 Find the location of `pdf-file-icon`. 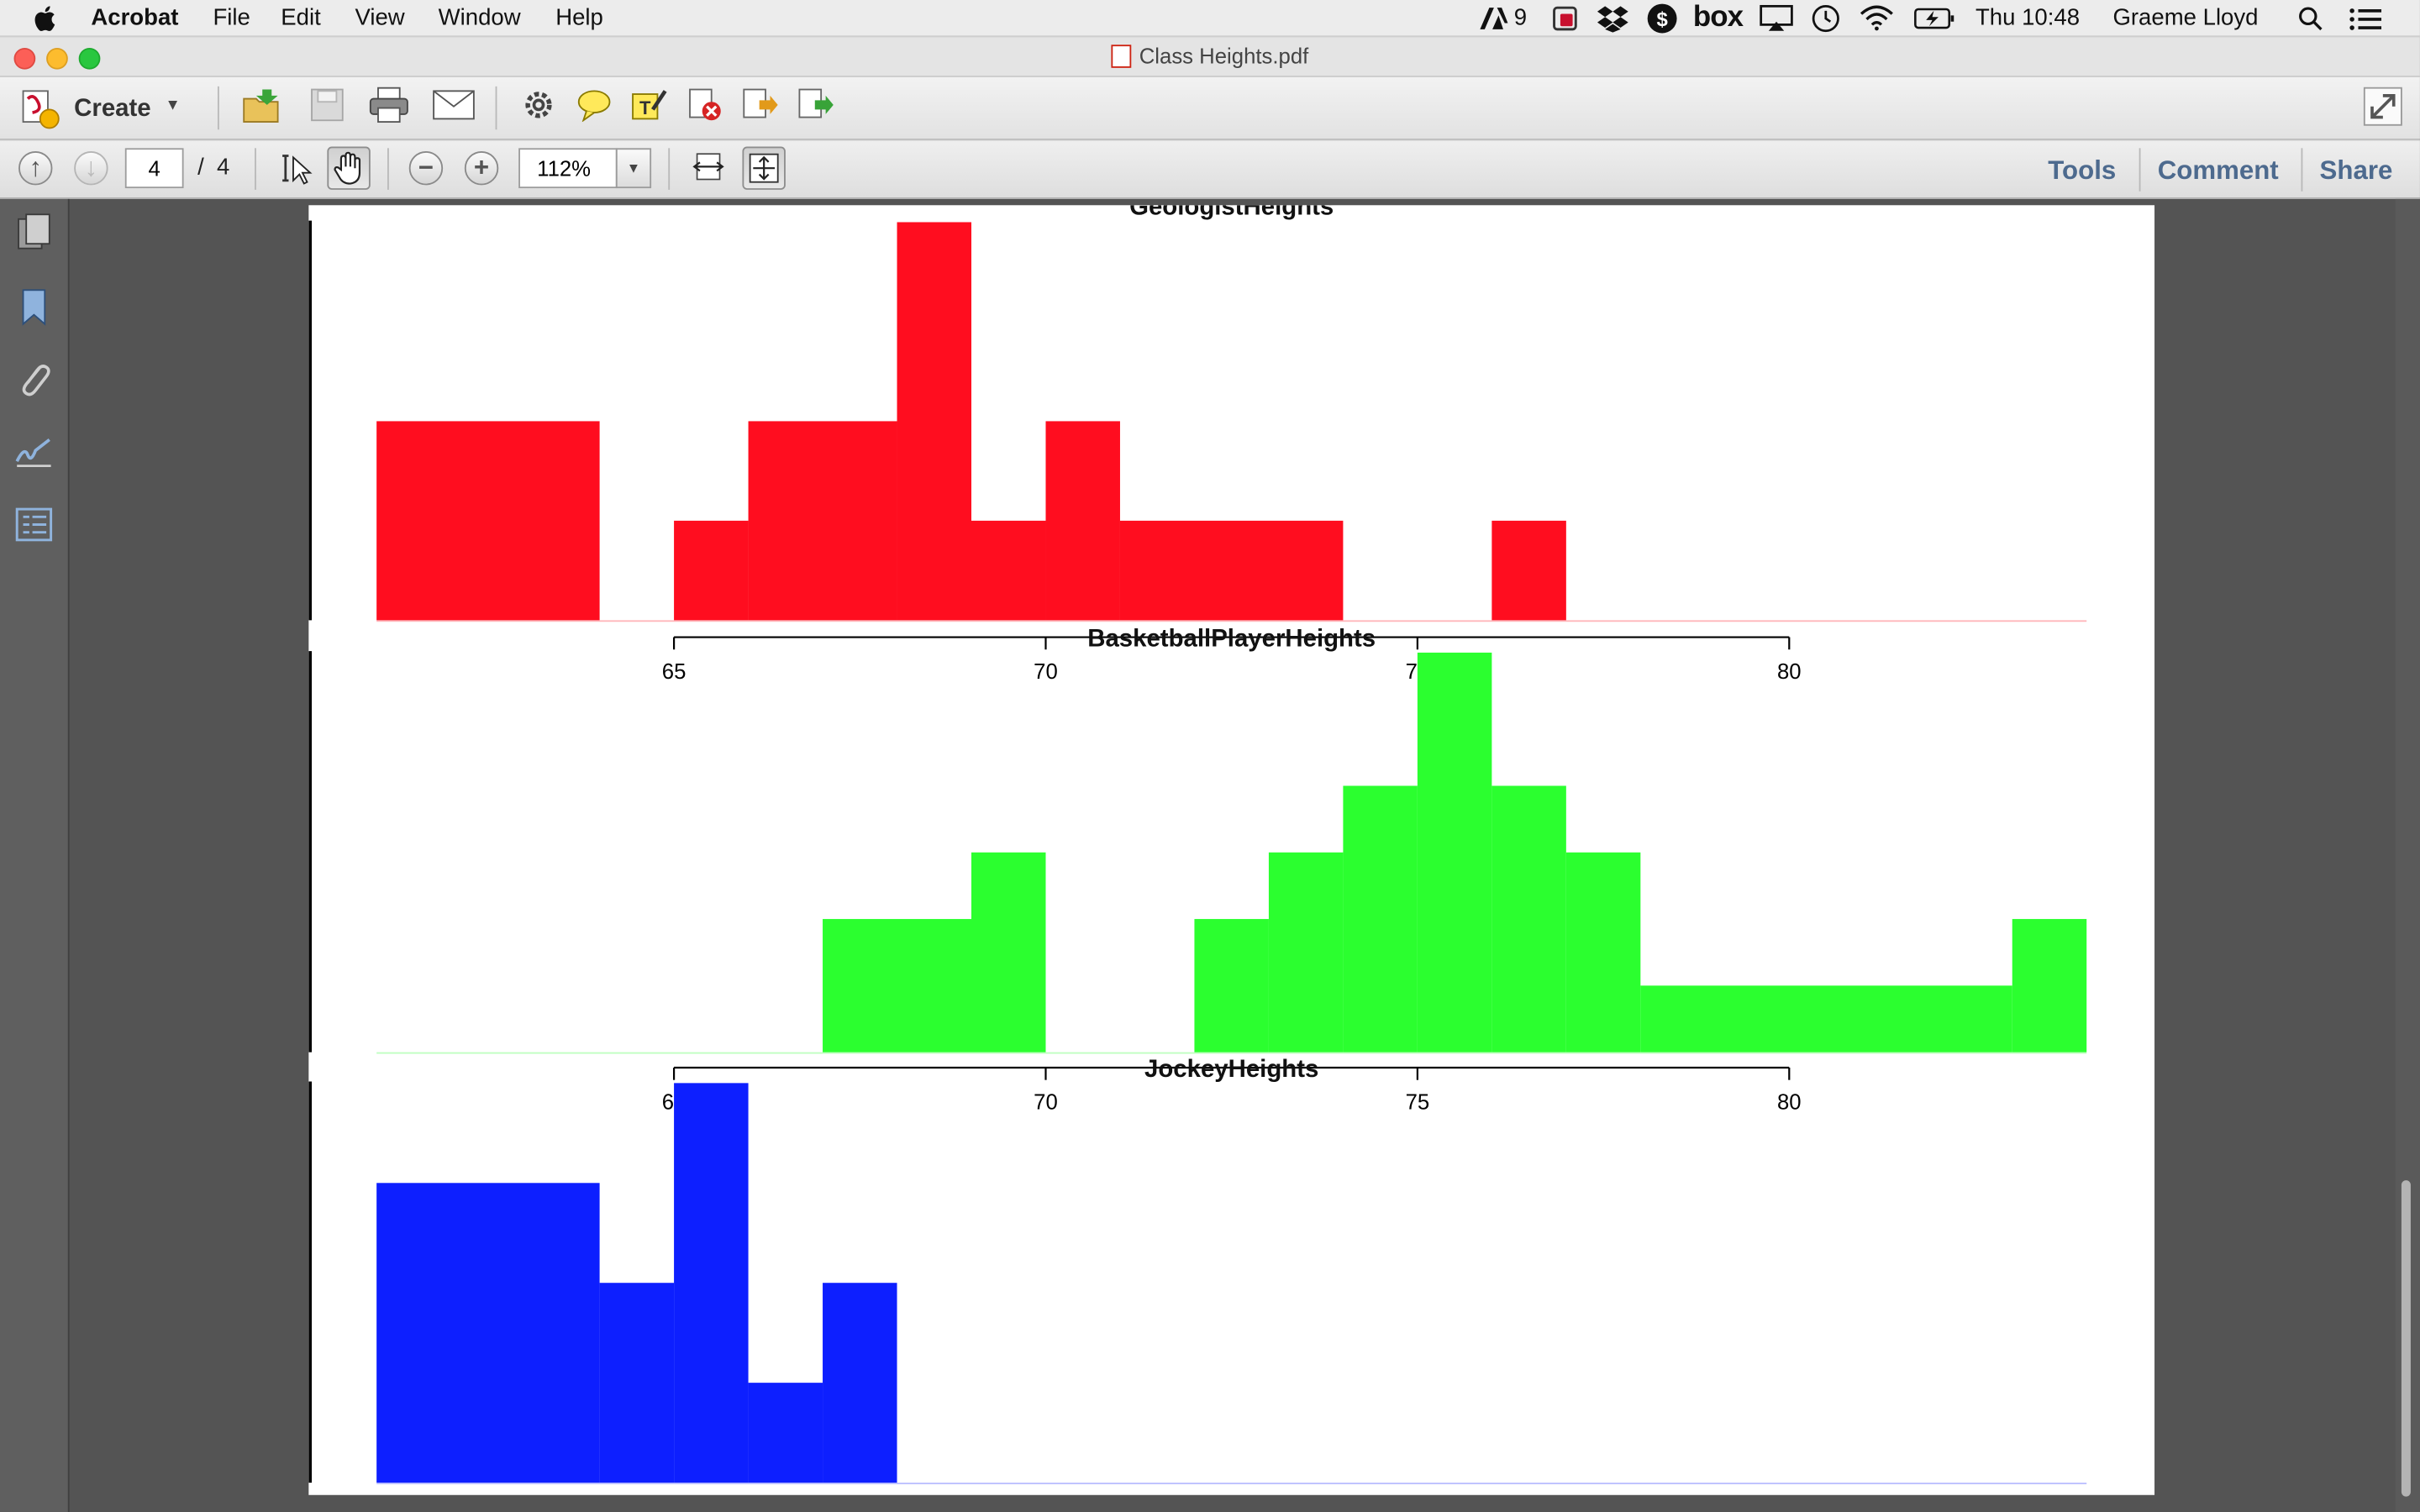

pdf-file-icon is located at coordinates (1121, 56).